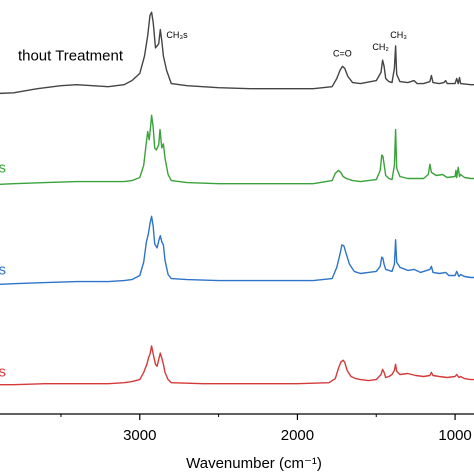  Describe the element at coordinates (380, 47) in the screenshot. I see `annotation-3: CH₂` at that location.